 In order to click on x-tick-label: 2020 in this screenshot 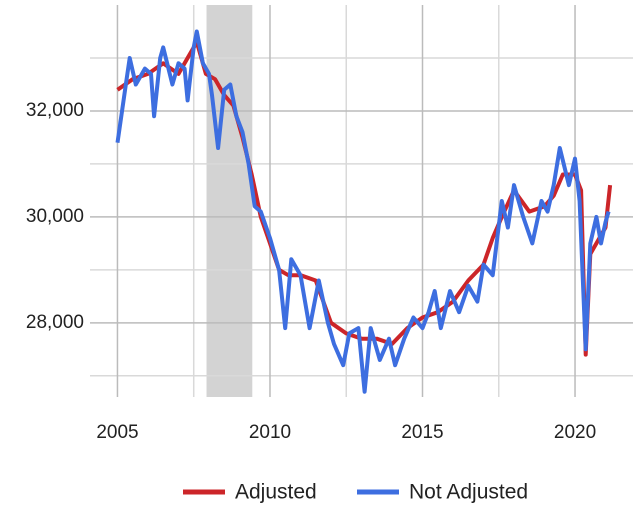, I will do `click(575, 432)`.